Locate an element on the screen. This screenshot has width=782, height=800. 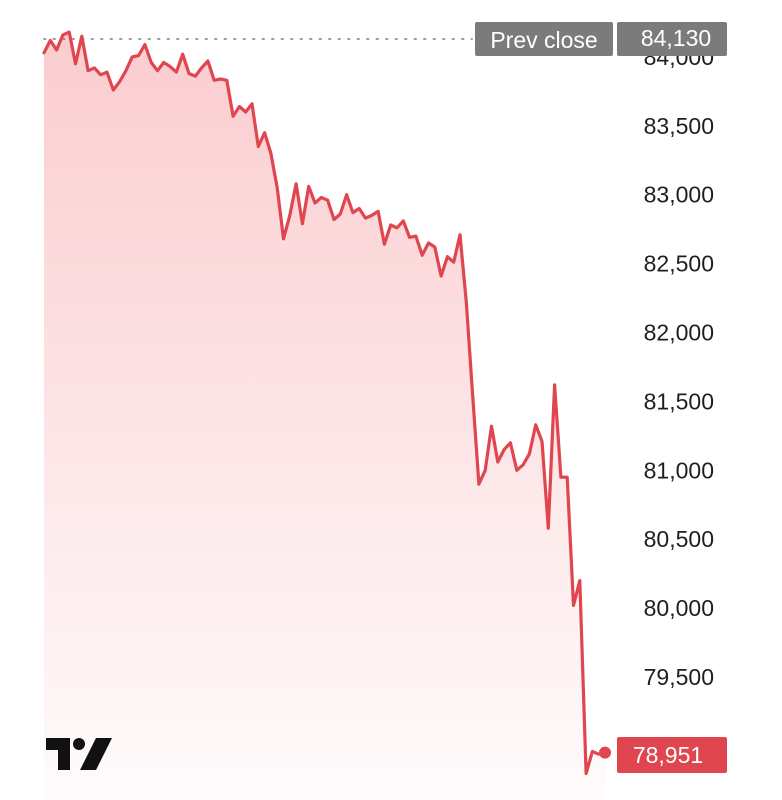
last-price-dot is located at coordinates (605, 752).